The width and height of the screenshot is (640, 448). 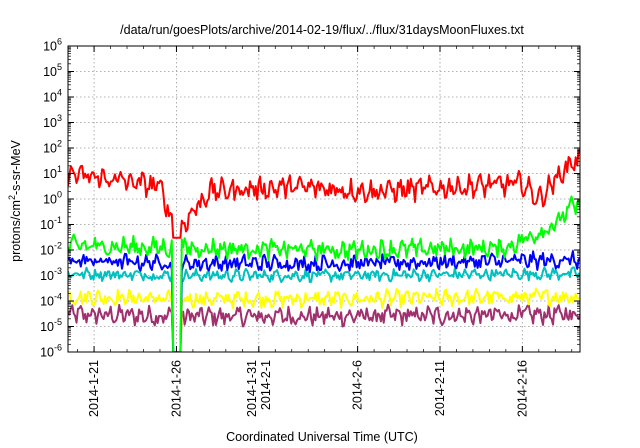 I want to click on y-axis-label: protons/cm2-s-sr-MeV, so click(x=15, y=200).